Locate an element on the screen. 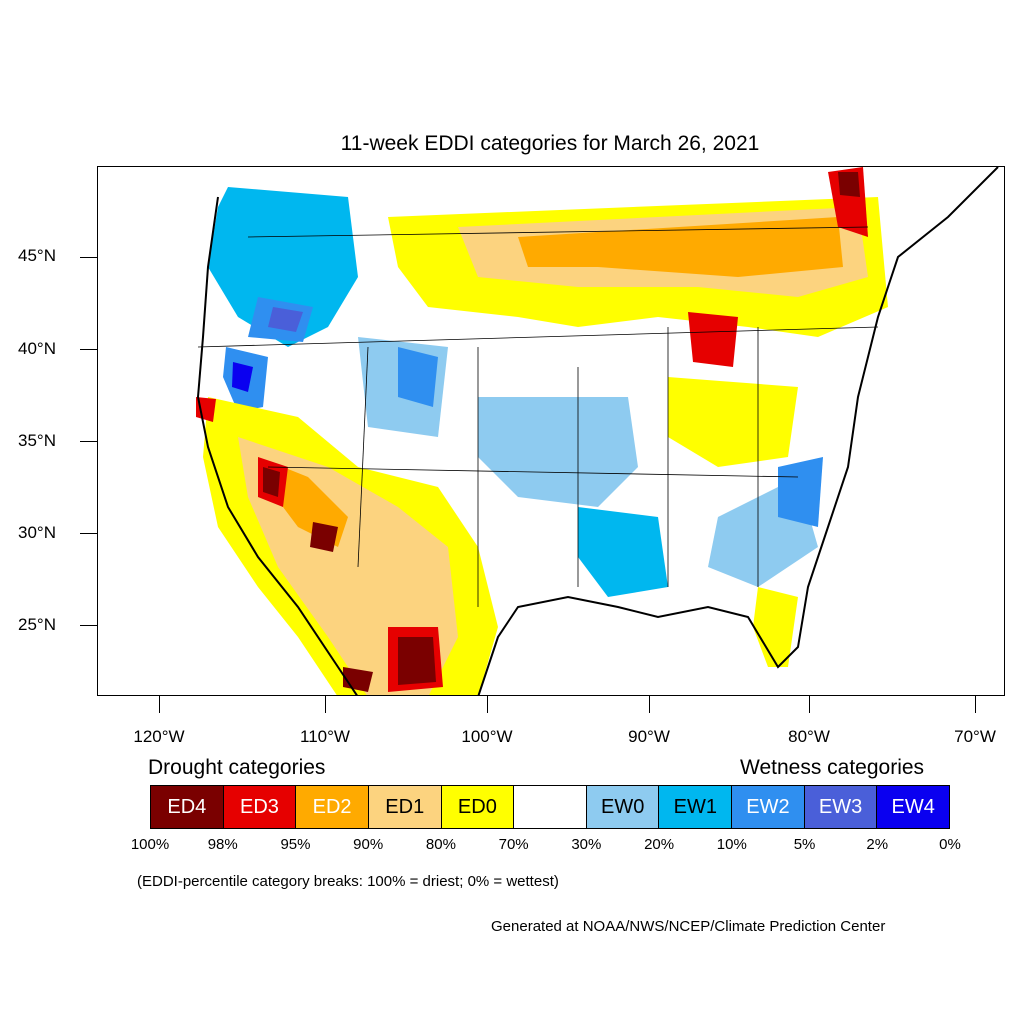  great-lakes-ed3 is located at coordinates (713, 339).